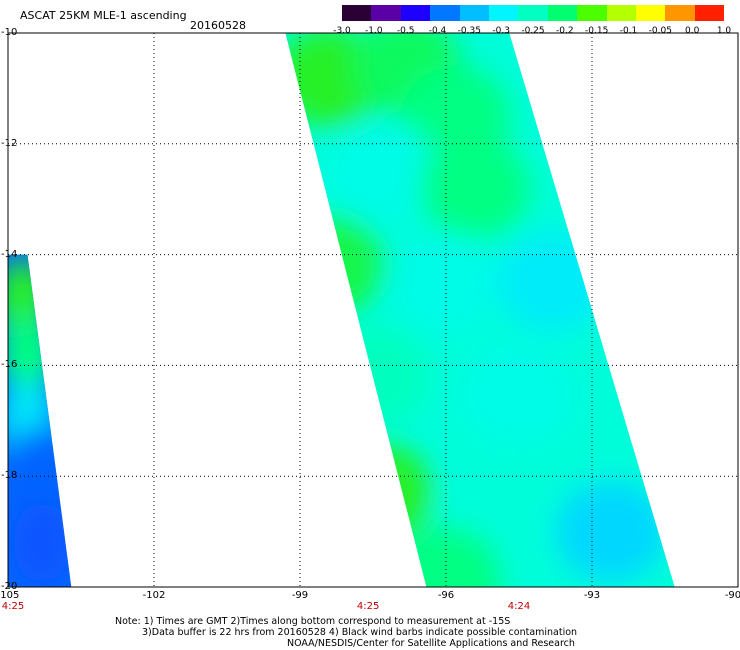 The height and width of the screenshot is (650, 740). Describe the element at coordinates (10, 595) in the screenshot. I see `lon-tick-label: -105` at that location.